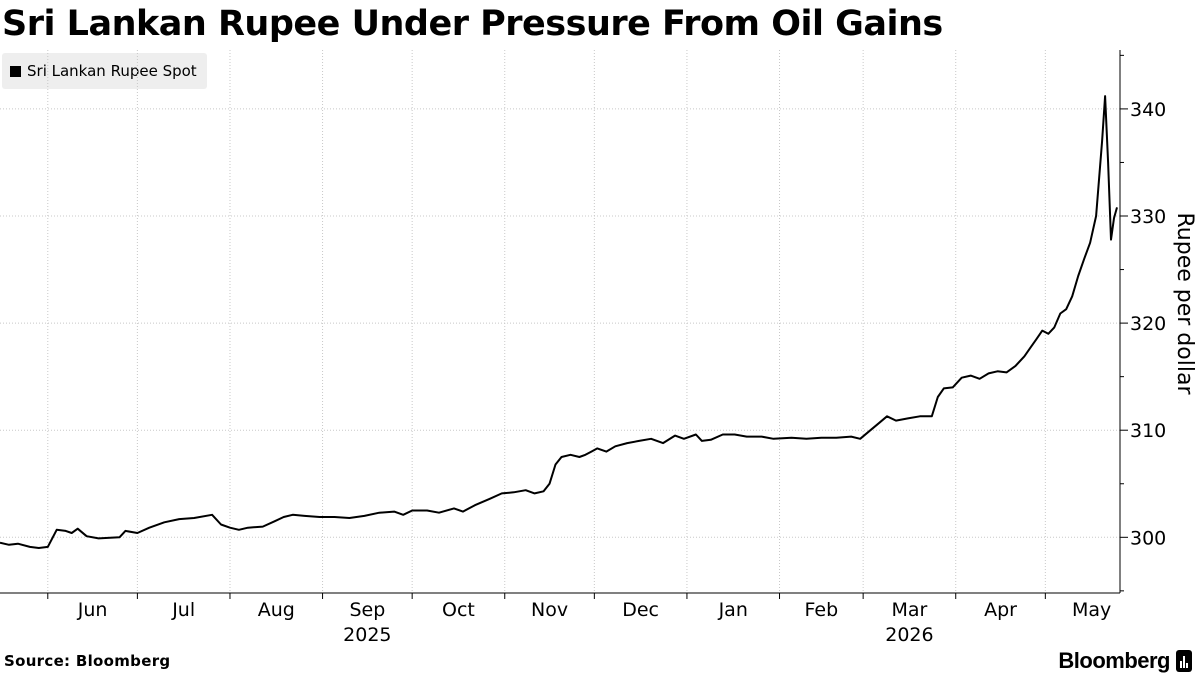 This screenshot has height=675, width=1200. Describe the element at coordinates (1148, 110) in the screenshot. I see `y-tick-label: 340` at that location.